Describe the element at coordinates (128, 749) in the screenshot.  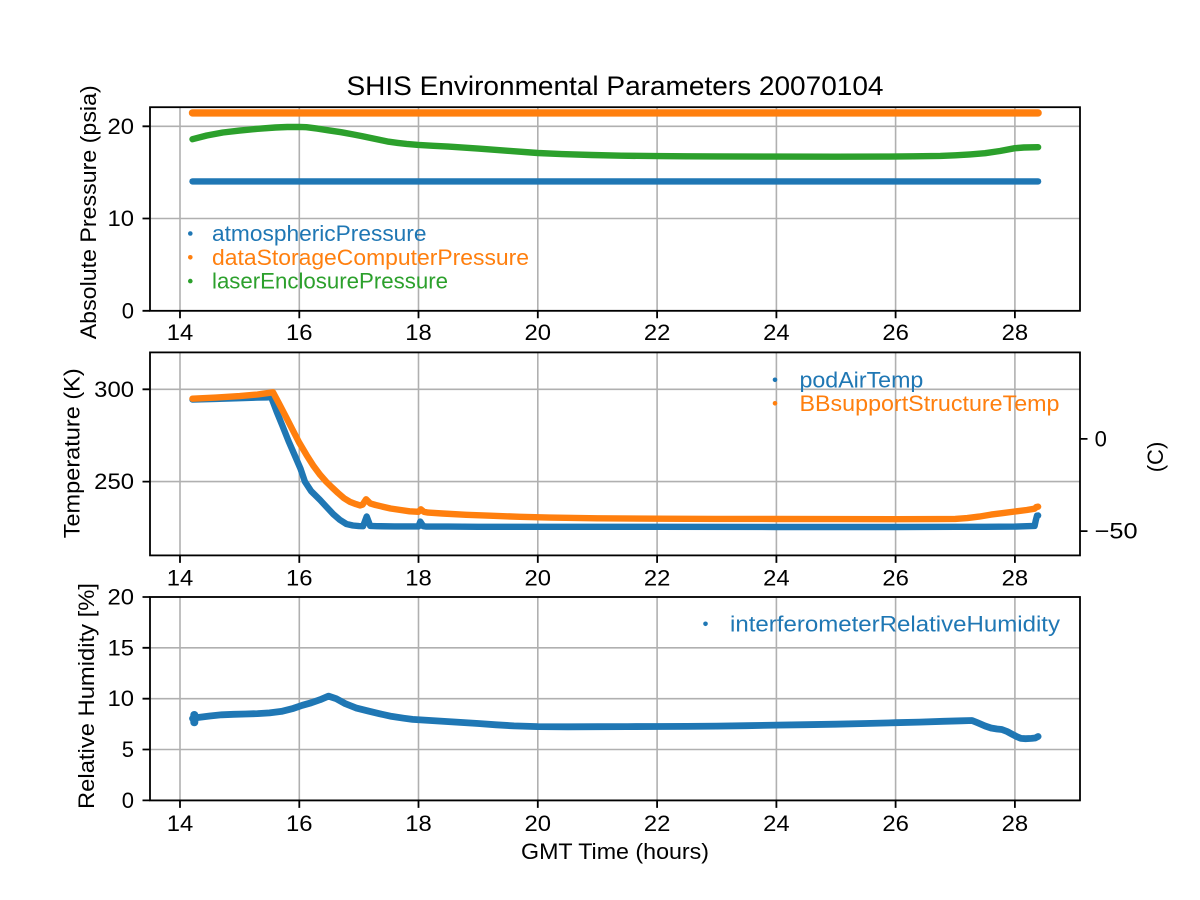
I see `svg-text: 5` at that location.